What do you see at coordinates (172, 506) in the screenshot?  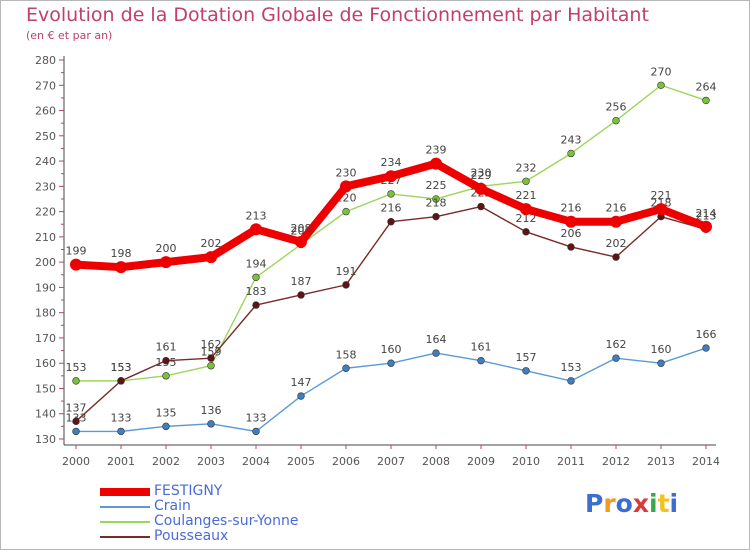 I see `legend-label: Crain` at bounding box center [172, 506].